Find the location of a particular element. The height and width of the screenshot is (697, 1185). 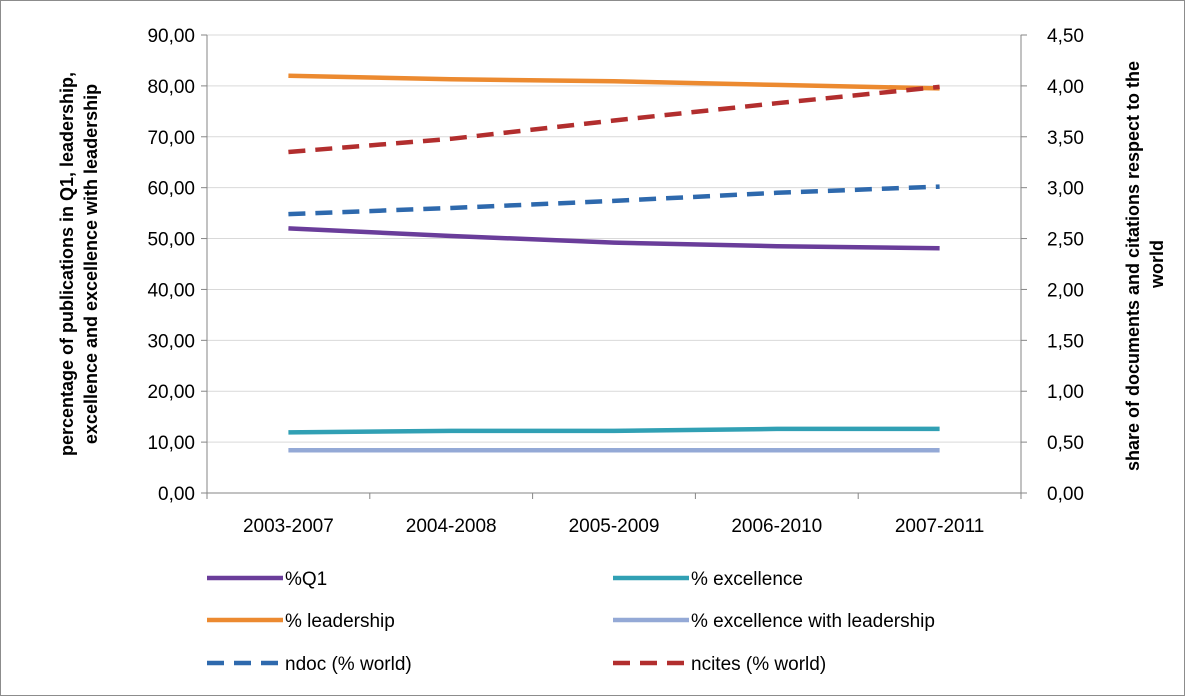

right-tick-label: 1,00 is located at coordinates (1065, 392).